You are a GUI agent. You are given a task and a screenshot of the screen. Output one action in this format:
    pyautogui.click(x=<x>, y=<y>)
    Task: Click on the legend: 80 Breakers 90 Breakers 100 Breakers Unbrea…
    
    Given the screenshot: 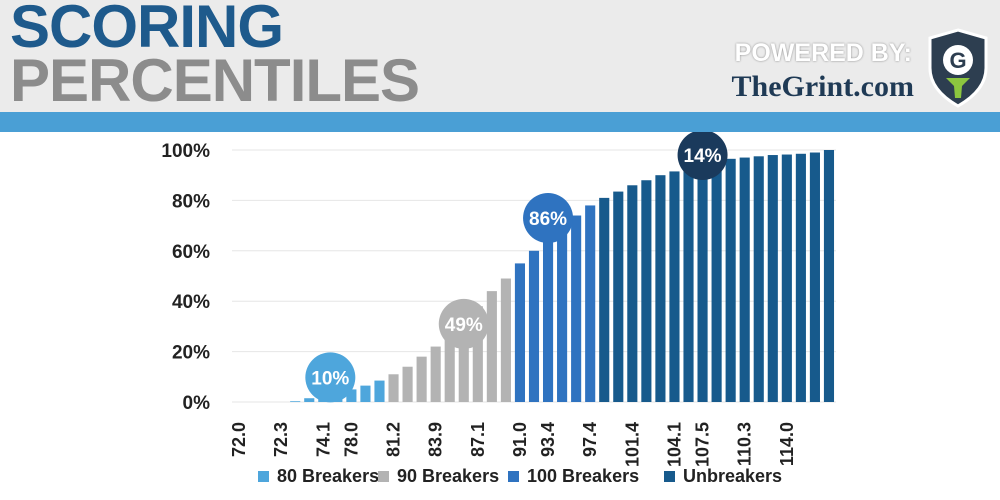 What is the action you would take?
    pyautogui.click(x=500, y=481)
    